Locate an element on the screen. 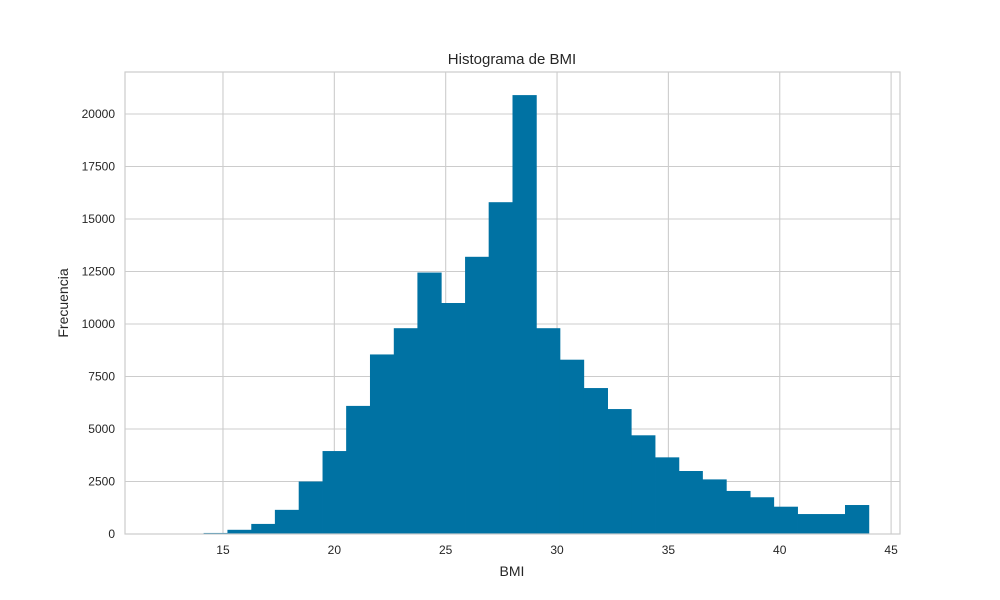 The height and width of the screenshot is (600, 1000). x-tick-label: 25 is located at coordinates (446, 550).